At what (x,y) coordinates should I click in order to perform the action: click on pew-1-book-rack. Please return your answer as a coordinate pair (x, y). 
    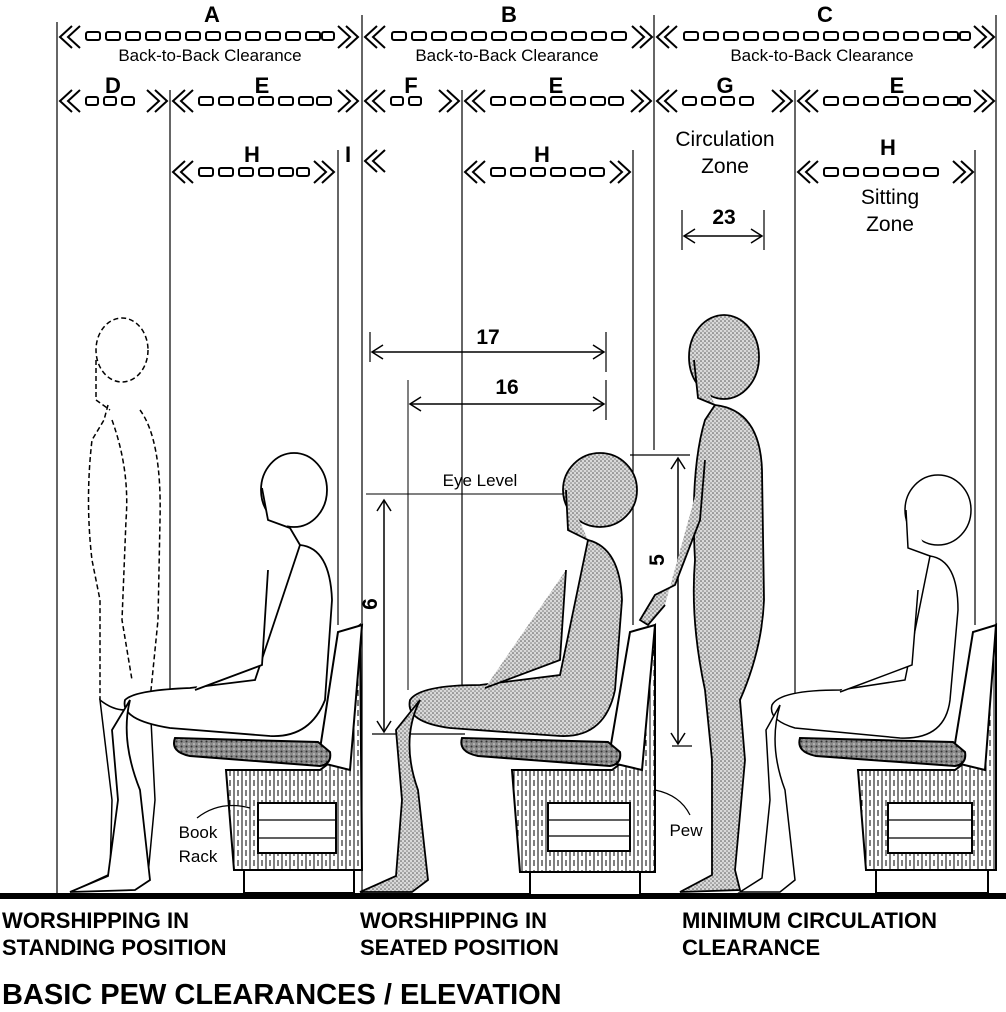
    Looking at the image, I should click on (297, 828).